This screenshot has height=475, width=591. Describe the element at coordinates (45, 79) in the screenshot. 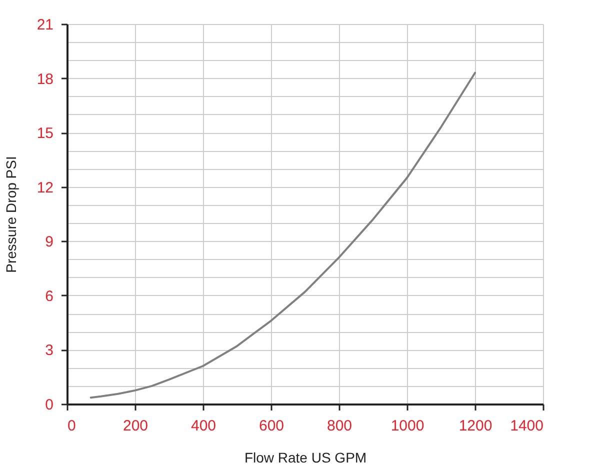

I see `y-tick-label: 18` at that location.